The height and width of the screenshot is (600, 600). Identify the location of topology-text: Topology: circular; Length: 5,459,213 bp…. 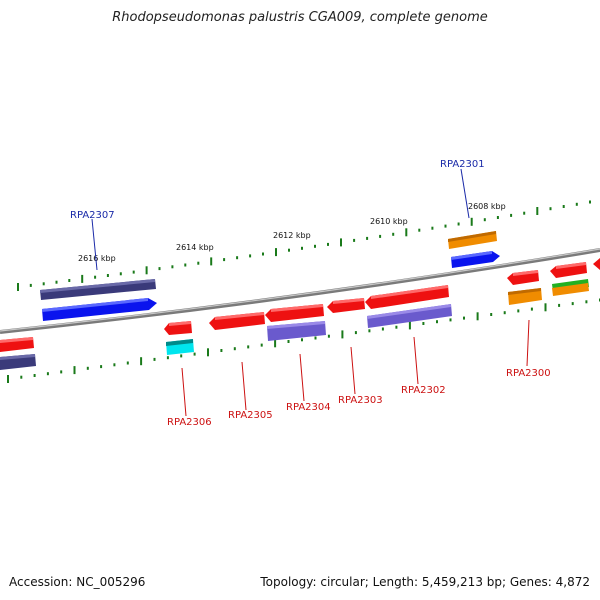
(425, 582).